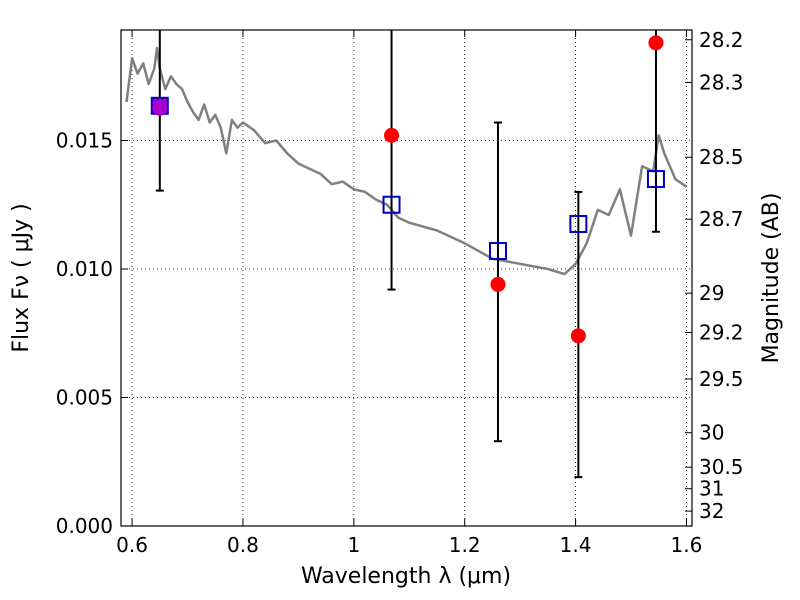 This screenshot has height=600, width=800. I want to click on y2-tick-label: 30, so click(711, 433).